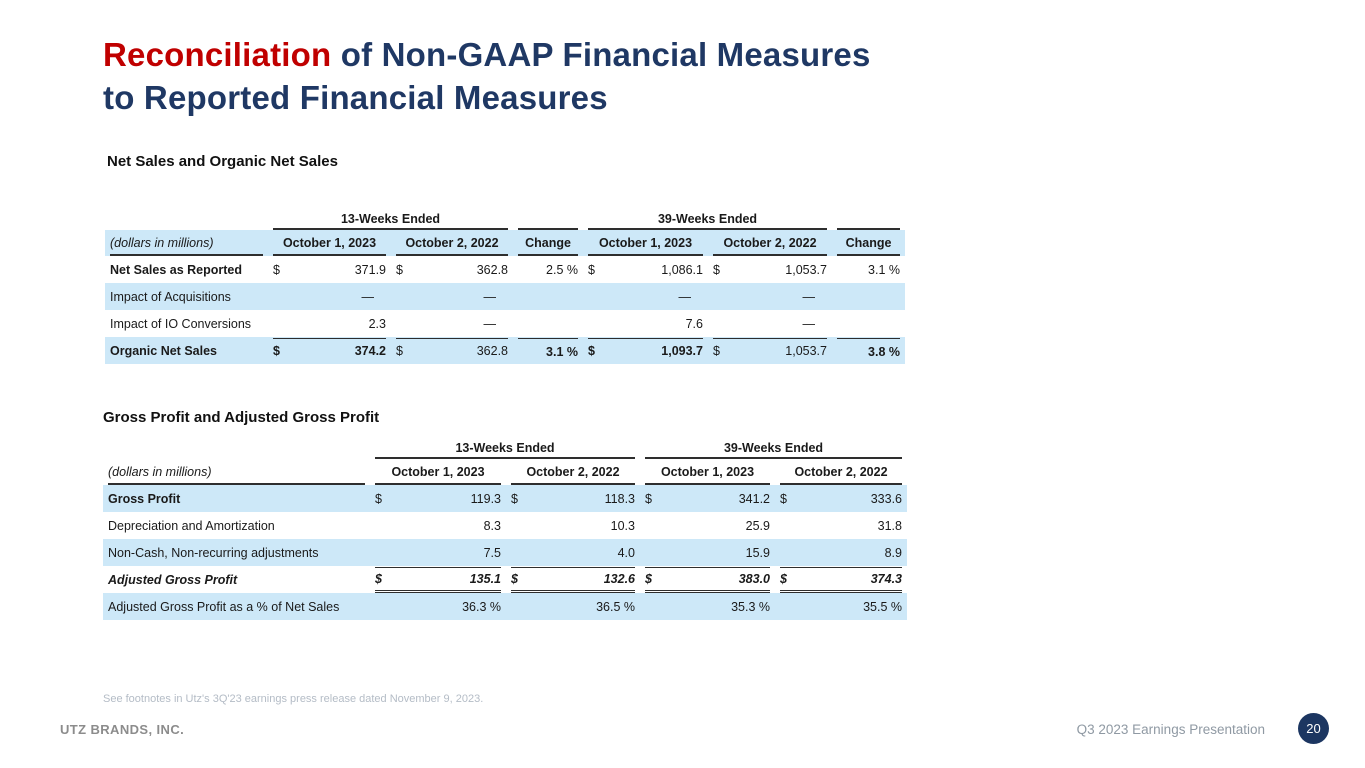 The height and width of the screenshot is (768, 1365). What do you see at coordinates (889, 525) in the screenshot?
I see `cell-value: 31.8` at bounding box center [889, 525].